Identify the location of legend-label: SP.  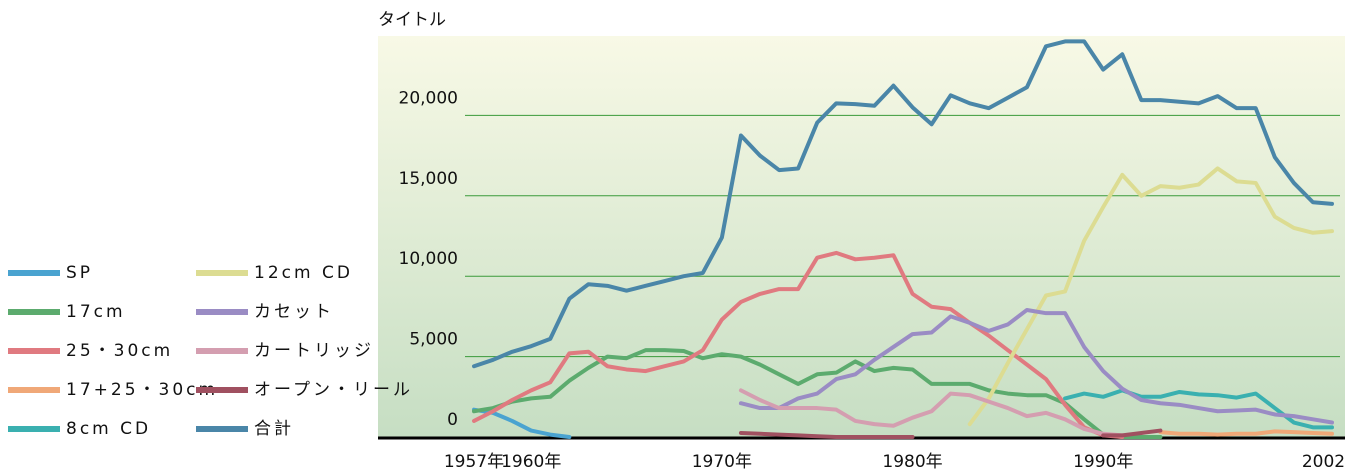
(79, 273).